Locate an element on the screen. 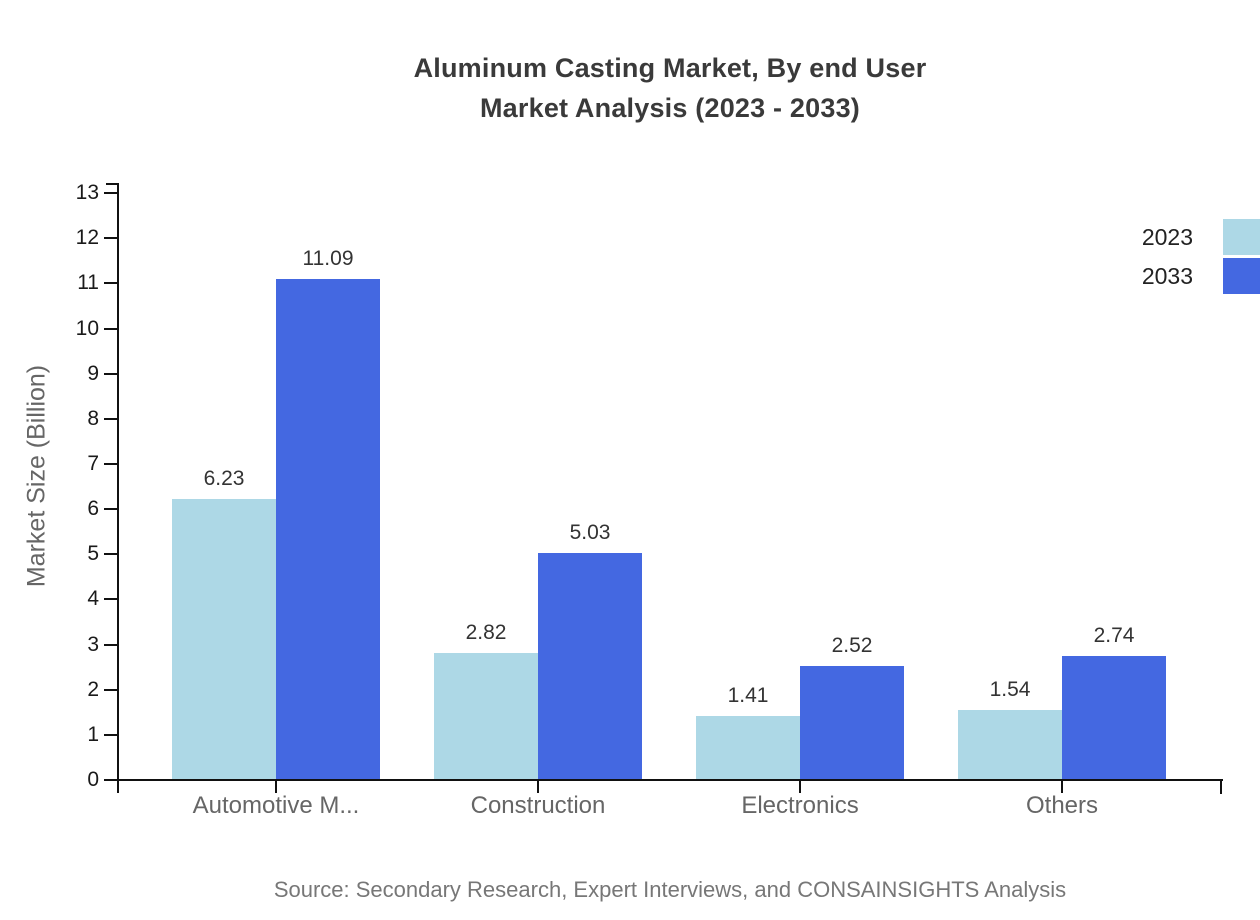 This screenshot has height=920, width=1260. legend-item-label: 2033 is located at coordinates (1167, 275).